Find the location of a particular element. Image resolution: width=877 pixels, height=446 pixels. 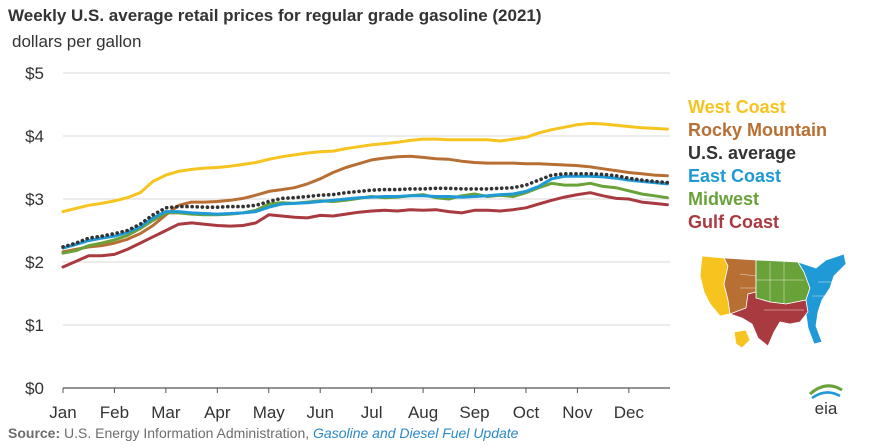

x-tick-label: Jul is located at coordinates (372, 412).